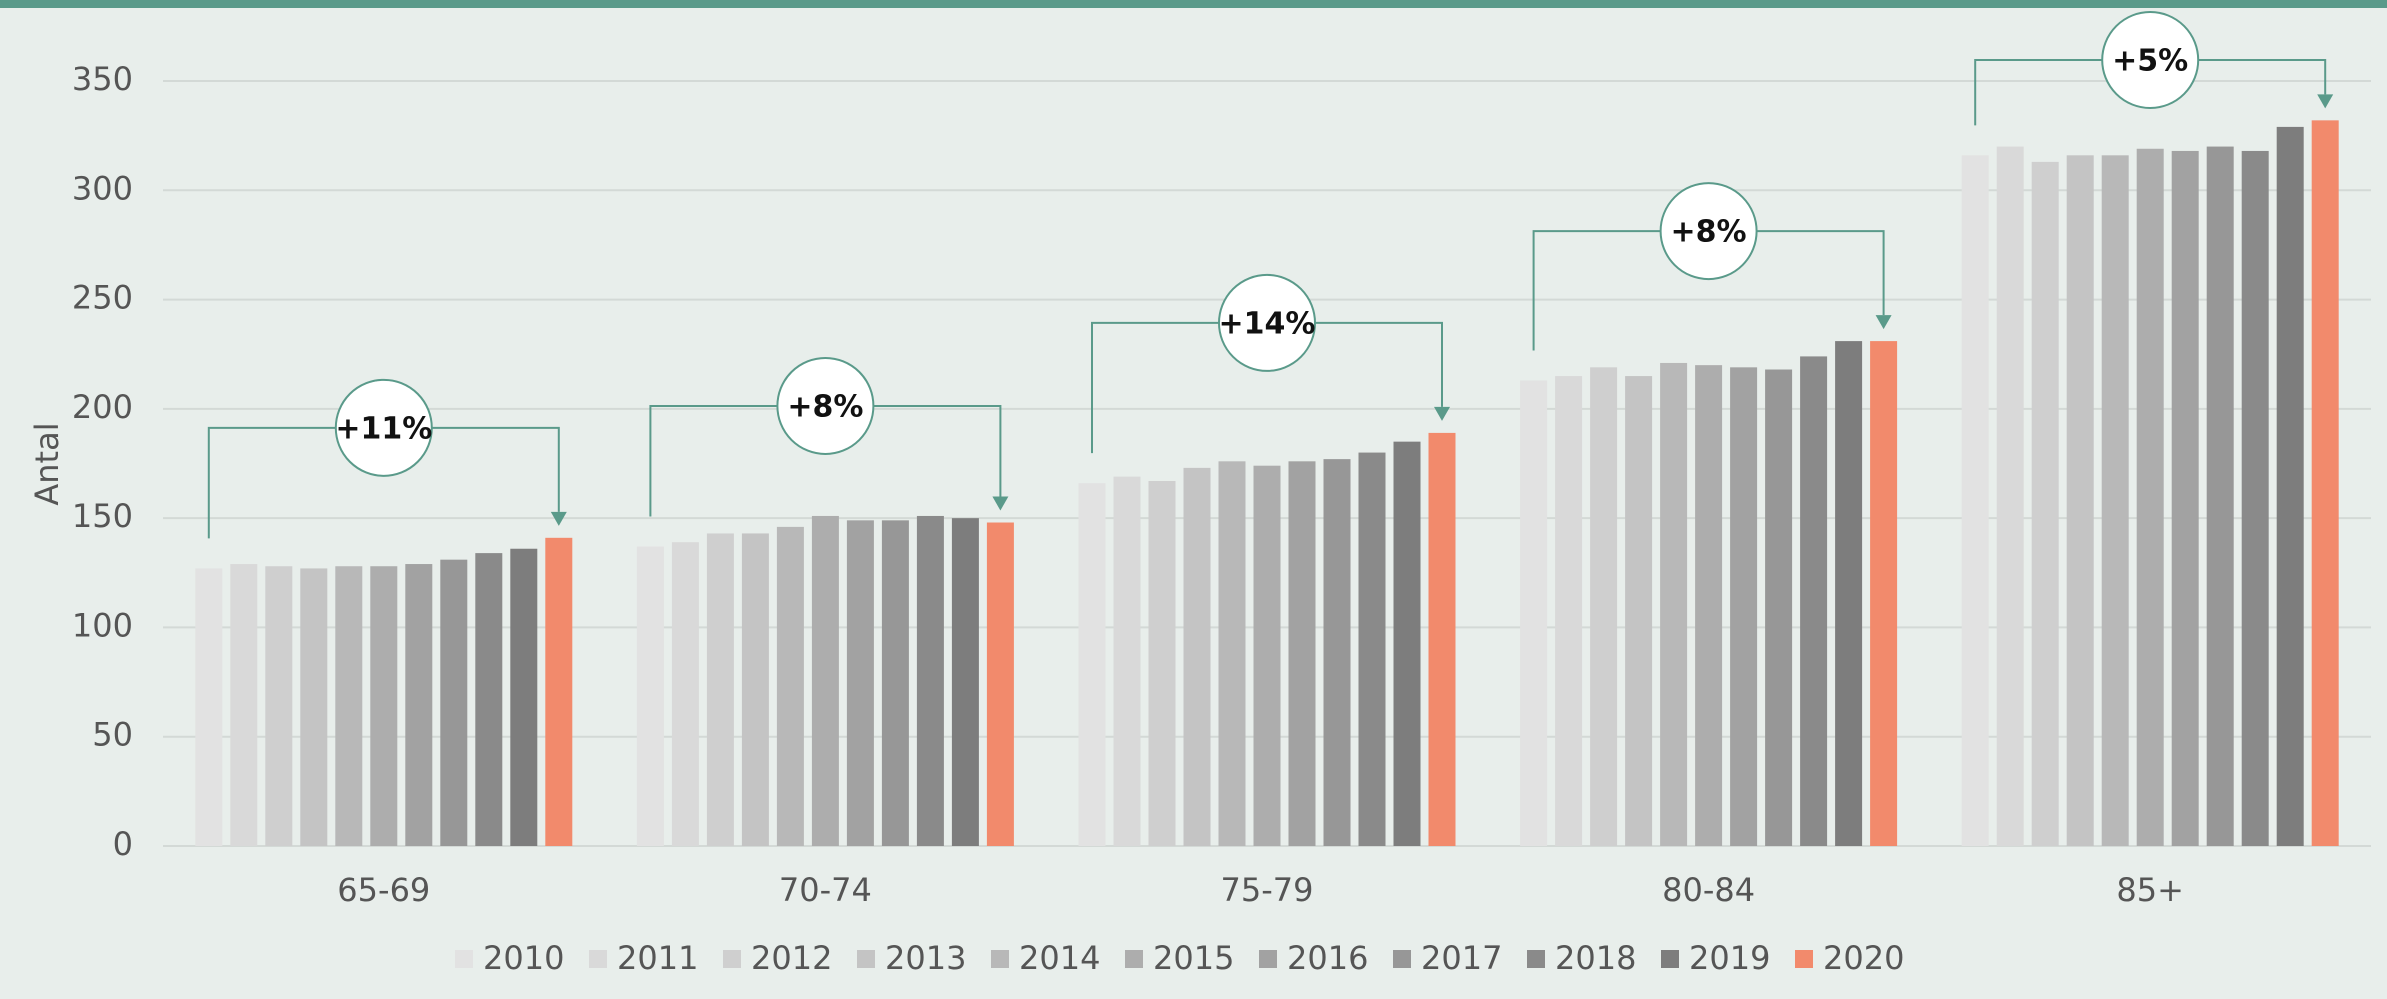  Describe the element at coordinates (1267, 890) in the screenshot. I see `x-tick-label: 75-79` at that location.